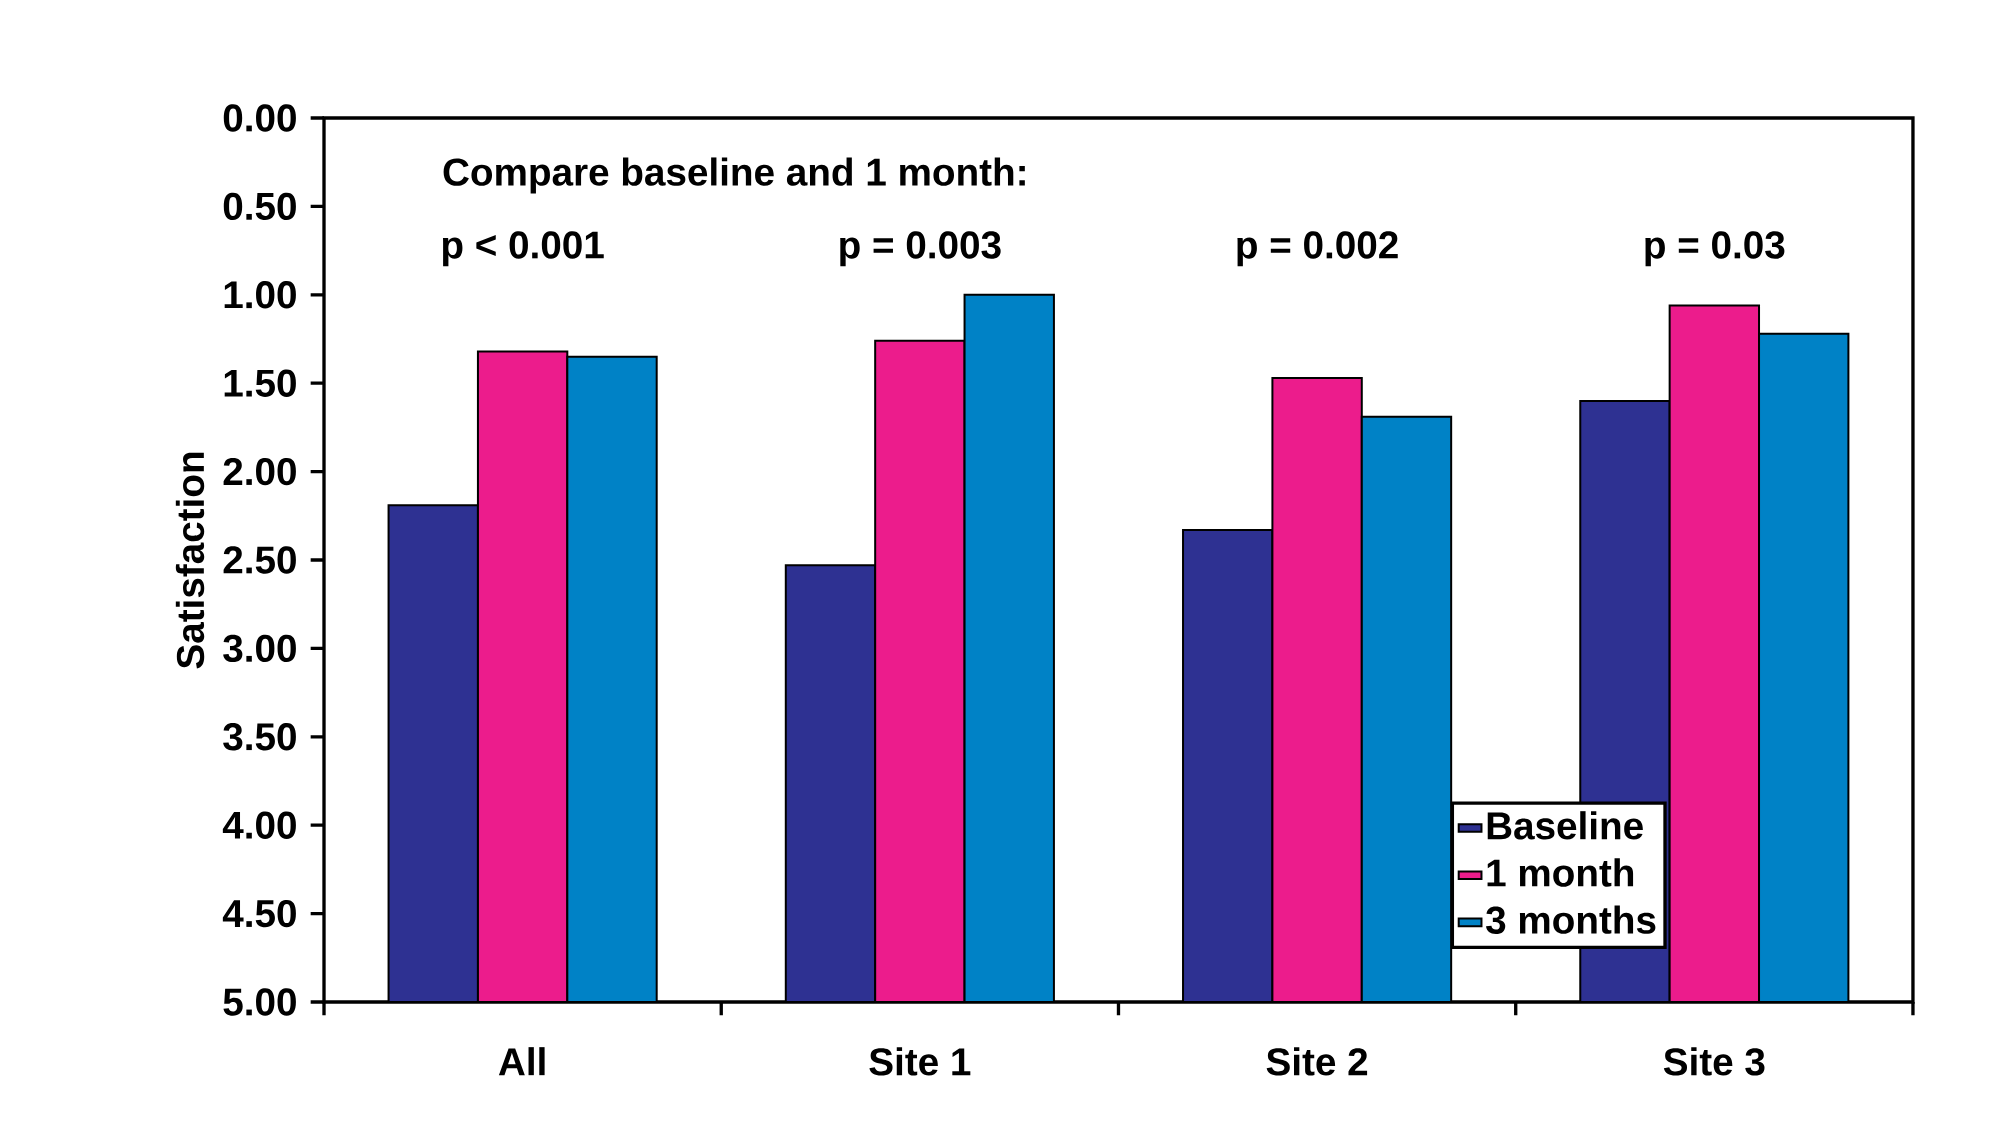 The width and height of the screenshot is (1993, 1124). Describe the element at coordinates (259, 737) in the screenshot. I see `y-tick-label: 3.50` at that location.